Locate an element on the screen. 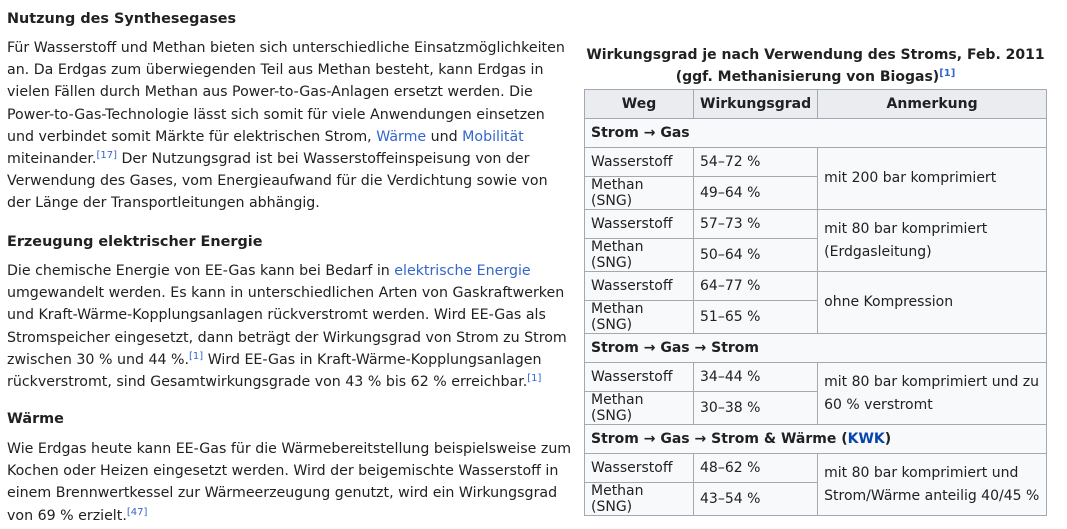 The image size is (1067, 529). section-heading-erzeugung: Erzeugung elektrischer Energie is located at coordinates (135, 242).